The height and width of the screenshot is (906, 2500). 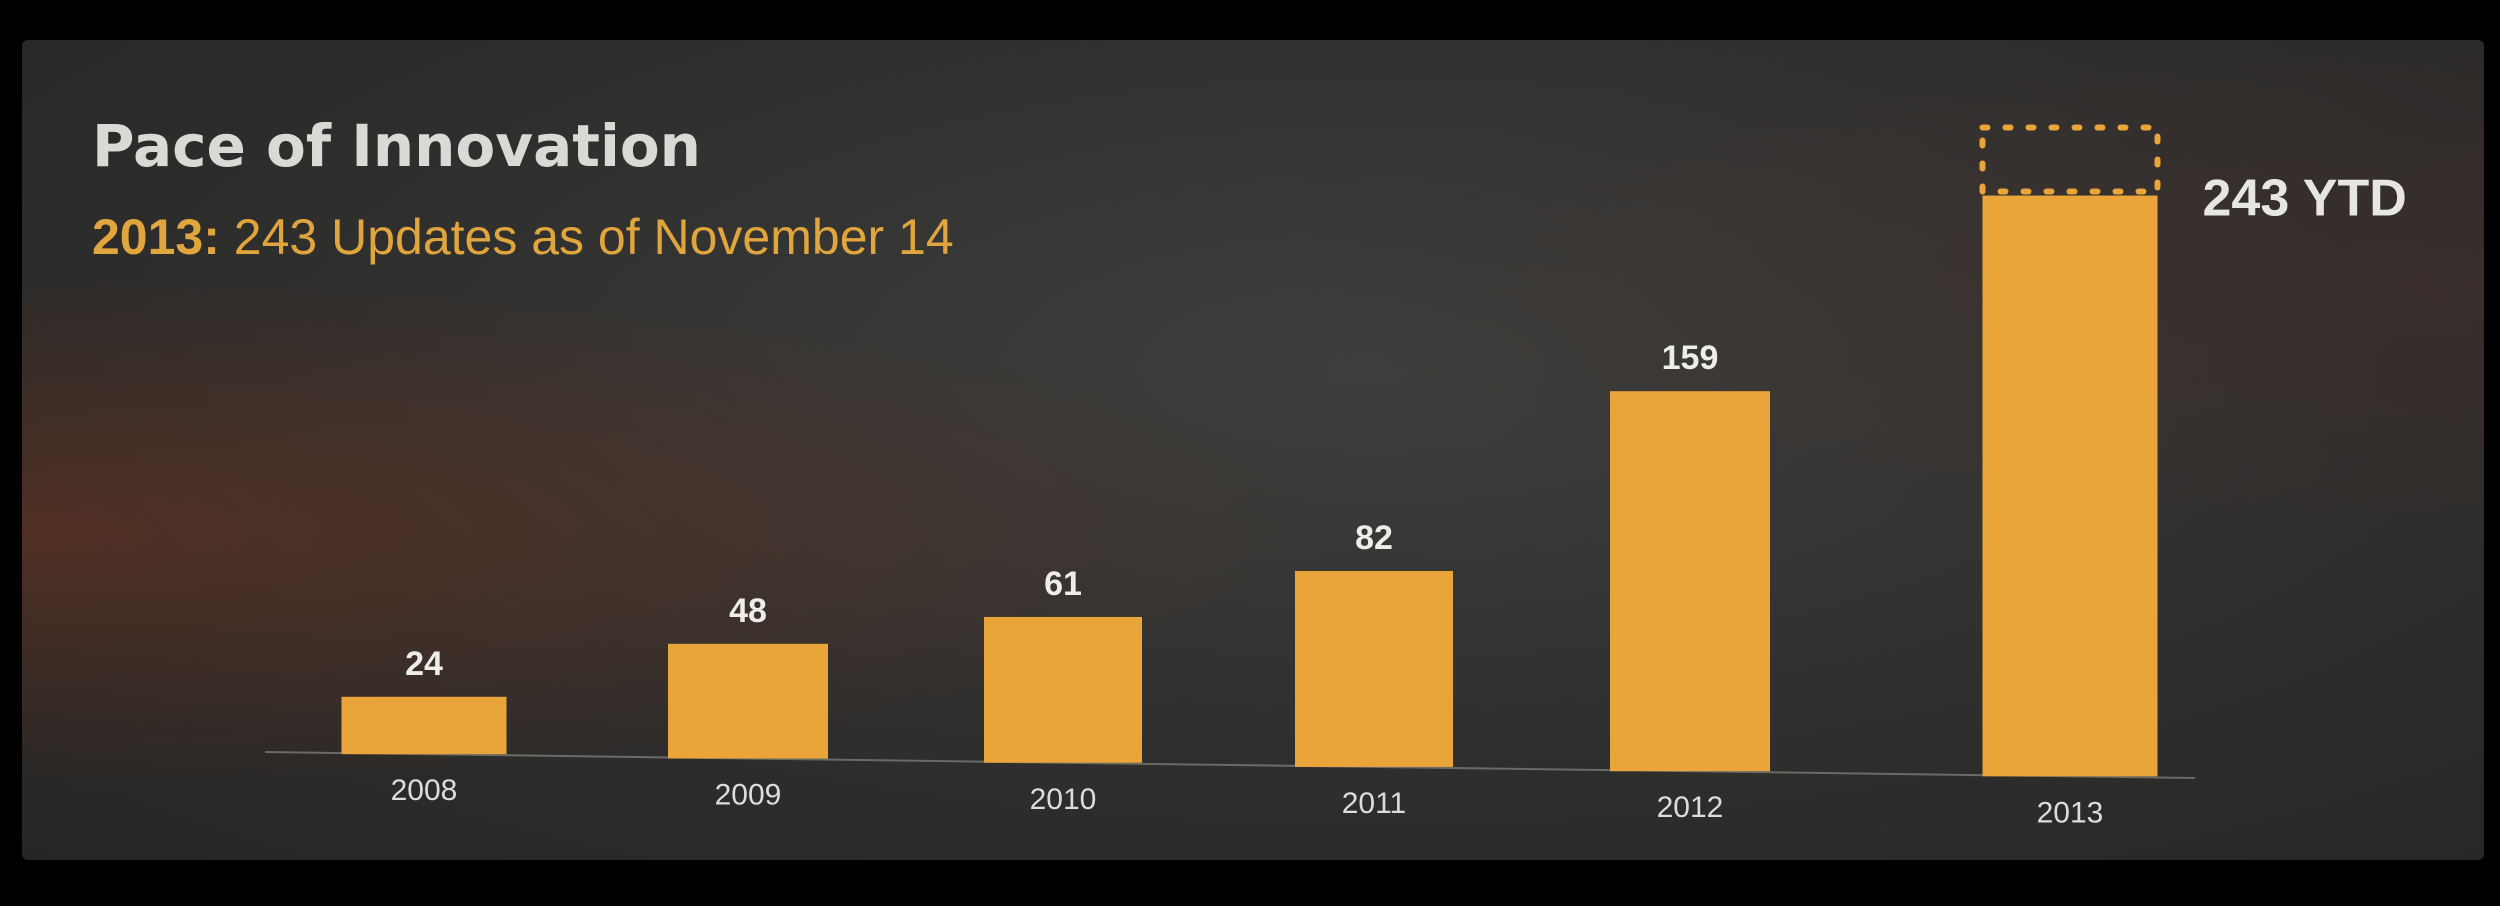 I want to click on bar-2010, so click(x=1063, y=689).